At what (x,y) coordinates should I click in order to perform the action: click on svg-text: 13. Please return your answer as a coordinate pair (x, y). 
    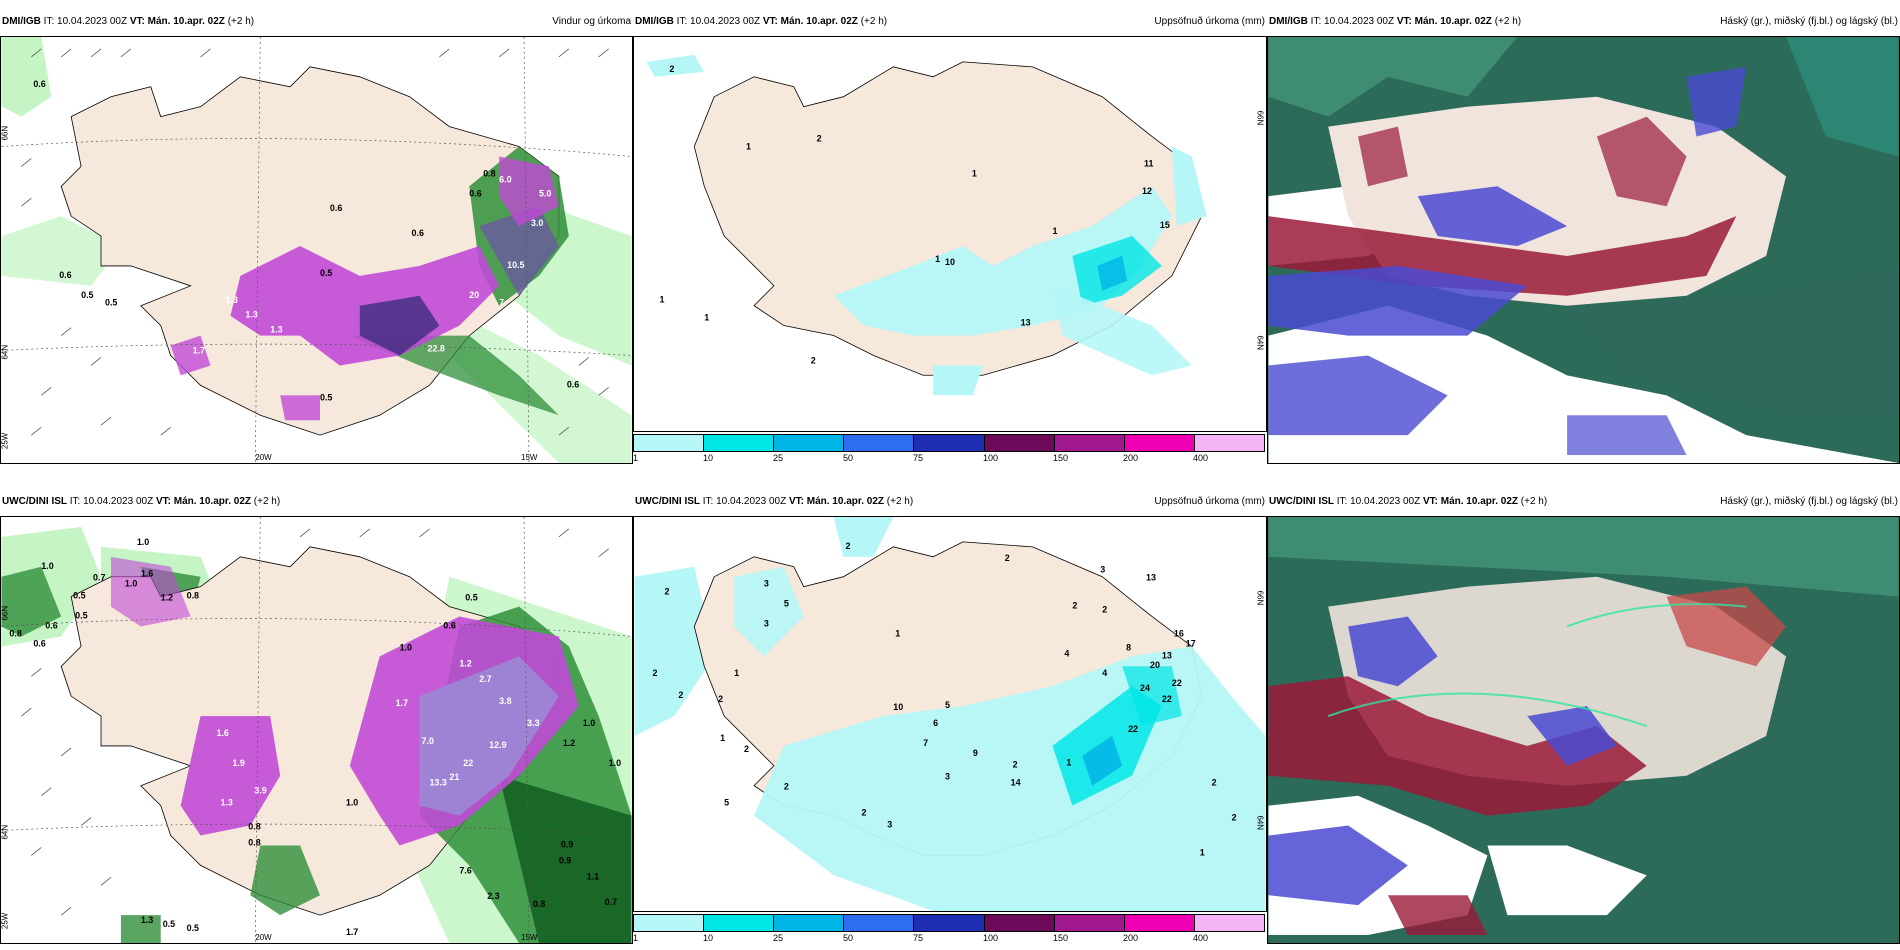
    Looking at the image, I should click on (1151, 578).